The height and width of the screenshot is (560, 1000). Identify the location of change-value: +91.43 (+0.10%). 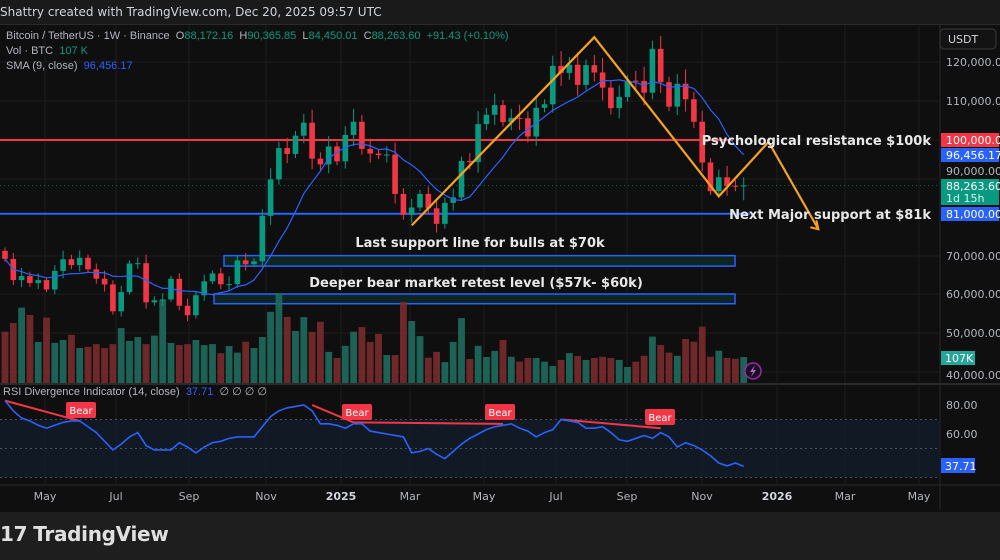
(467, 36).